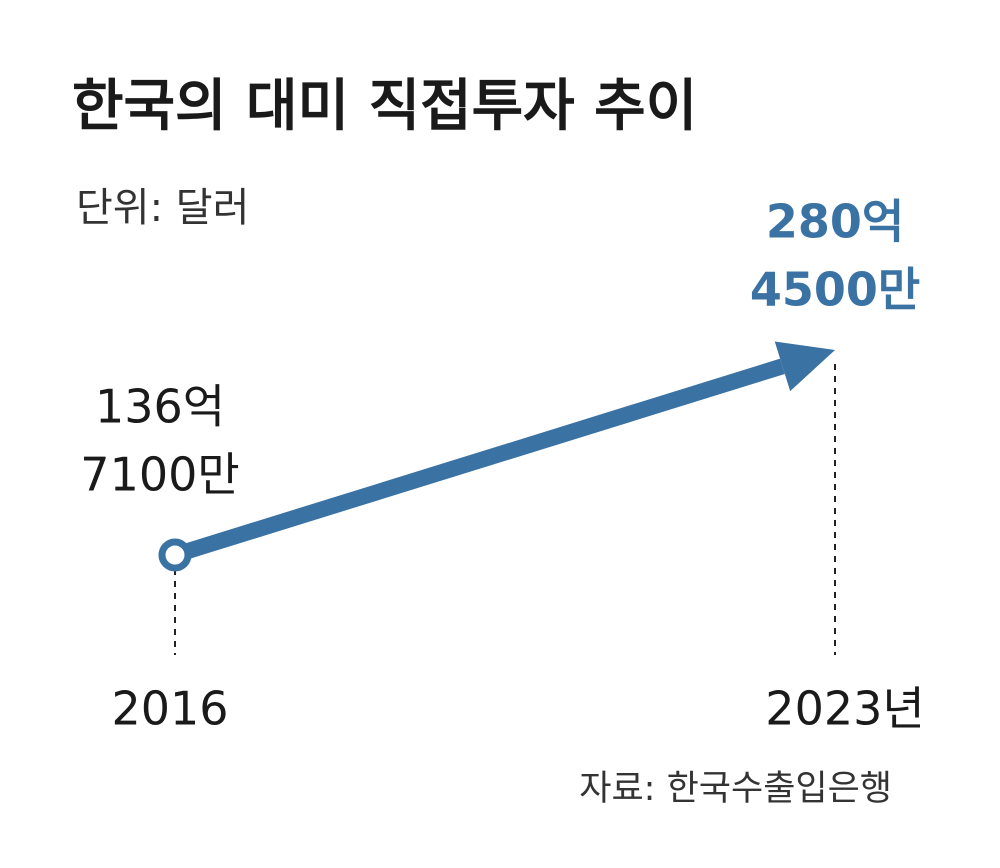 Image resolution: width=1000 pixels, height=868 pixels. What do you see at coordinates (735, 789) in the screenshot?
I see `source: 자료: 한국수출입은행` at bounding box center [735, 789].